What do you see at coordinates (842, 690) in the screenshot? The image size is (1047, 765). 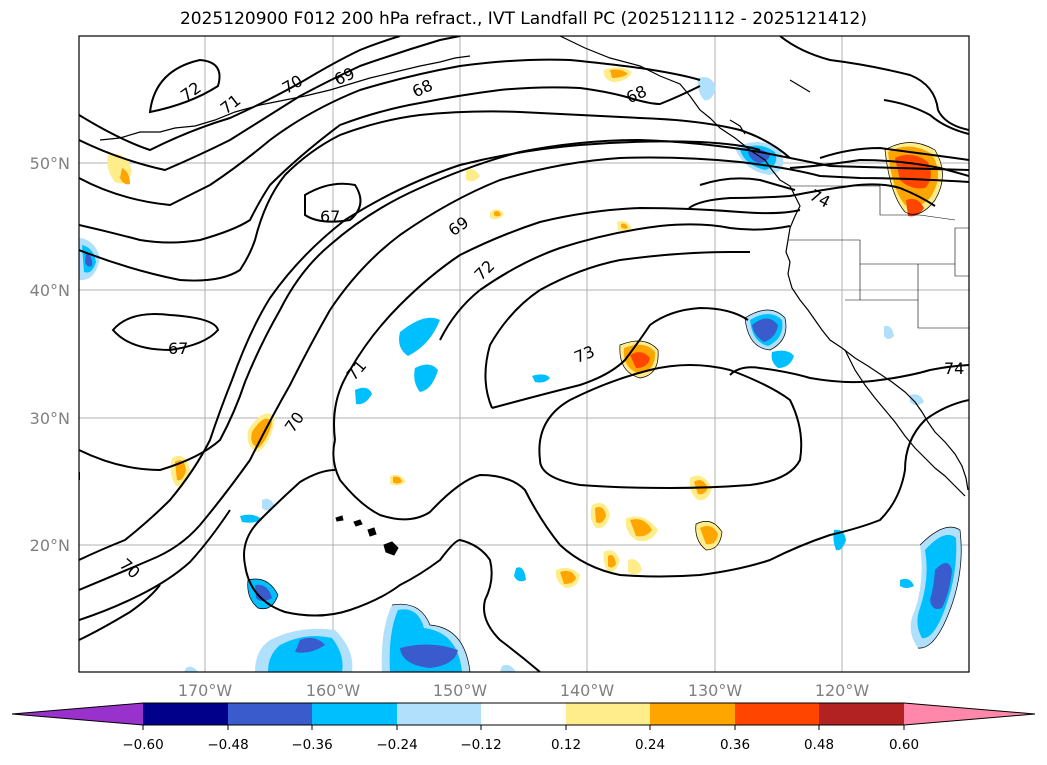 I see `lon-label: 120°W` at bounding box center [842, 690].